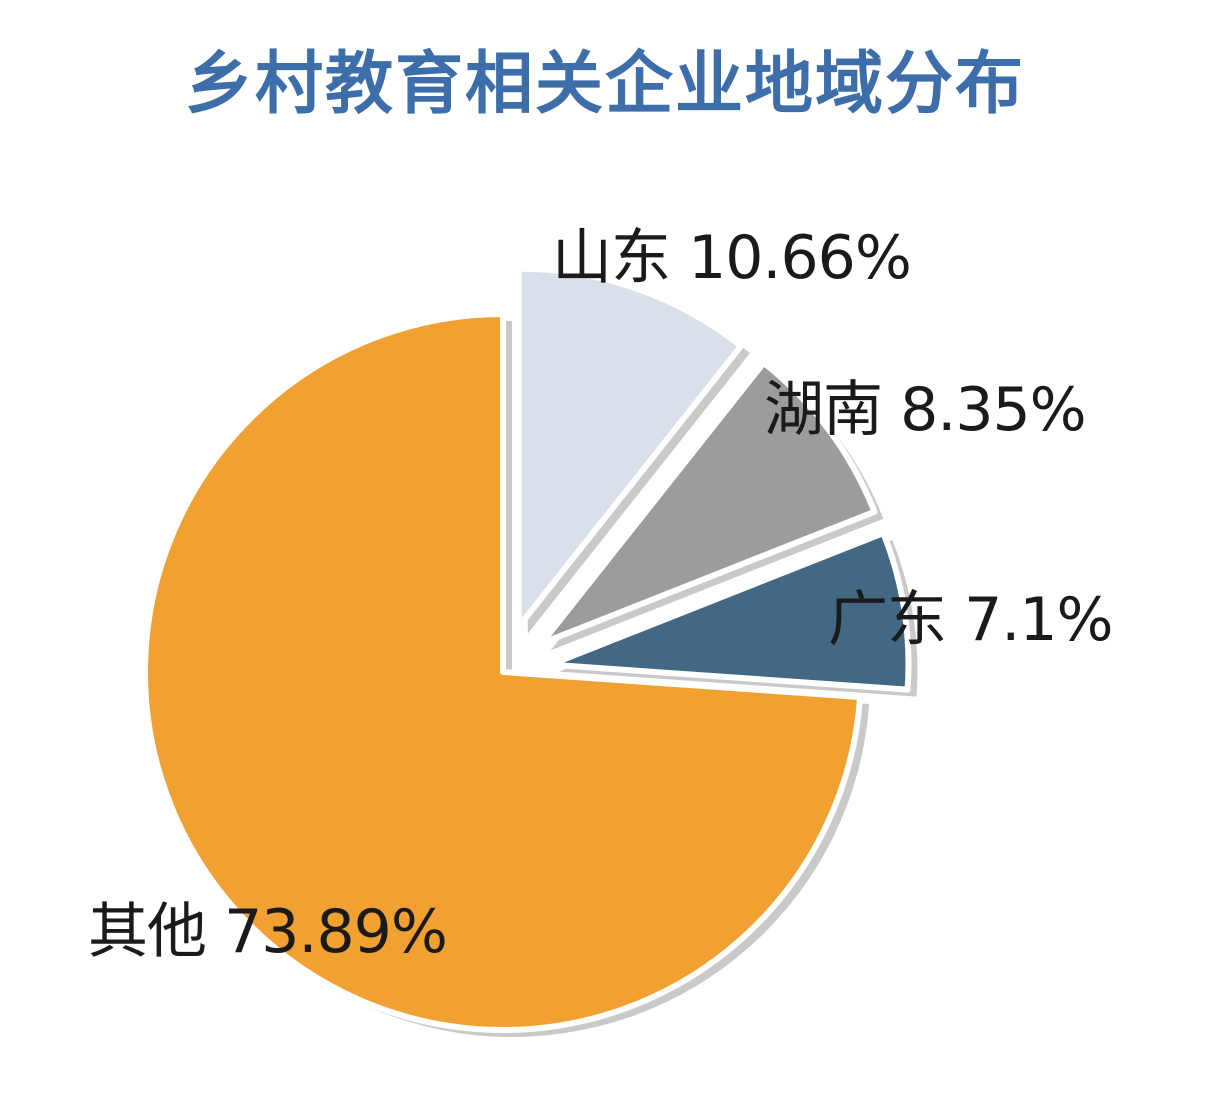  Describe the element at coordinates (729, 611) in the screenshot. I see `pie-slice-广东` at that location.